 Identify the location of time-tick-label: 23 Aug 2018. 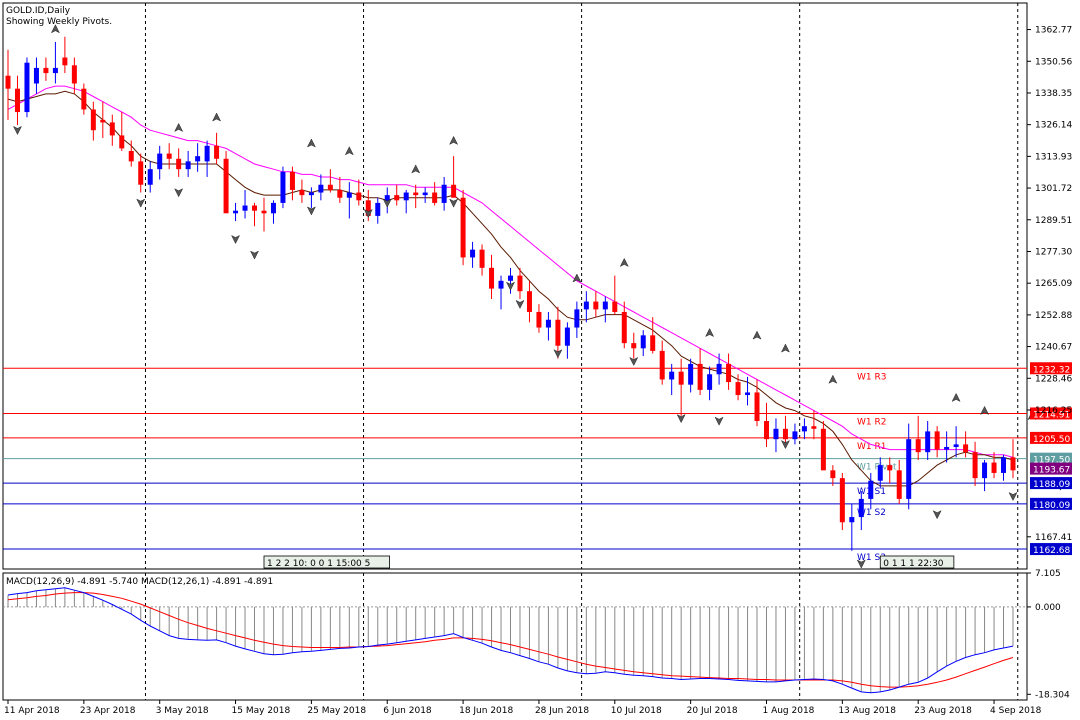
(943, 711).